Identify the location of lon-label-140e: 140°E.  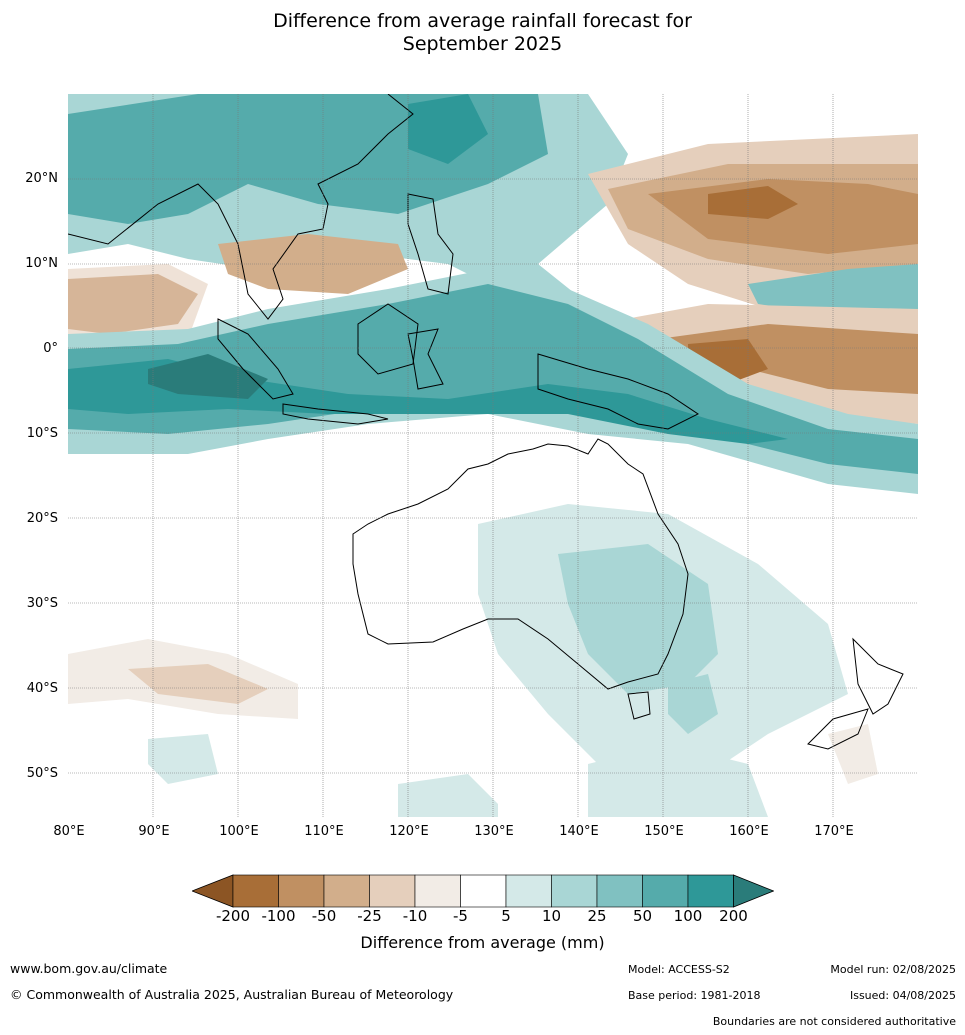
(579, 831).